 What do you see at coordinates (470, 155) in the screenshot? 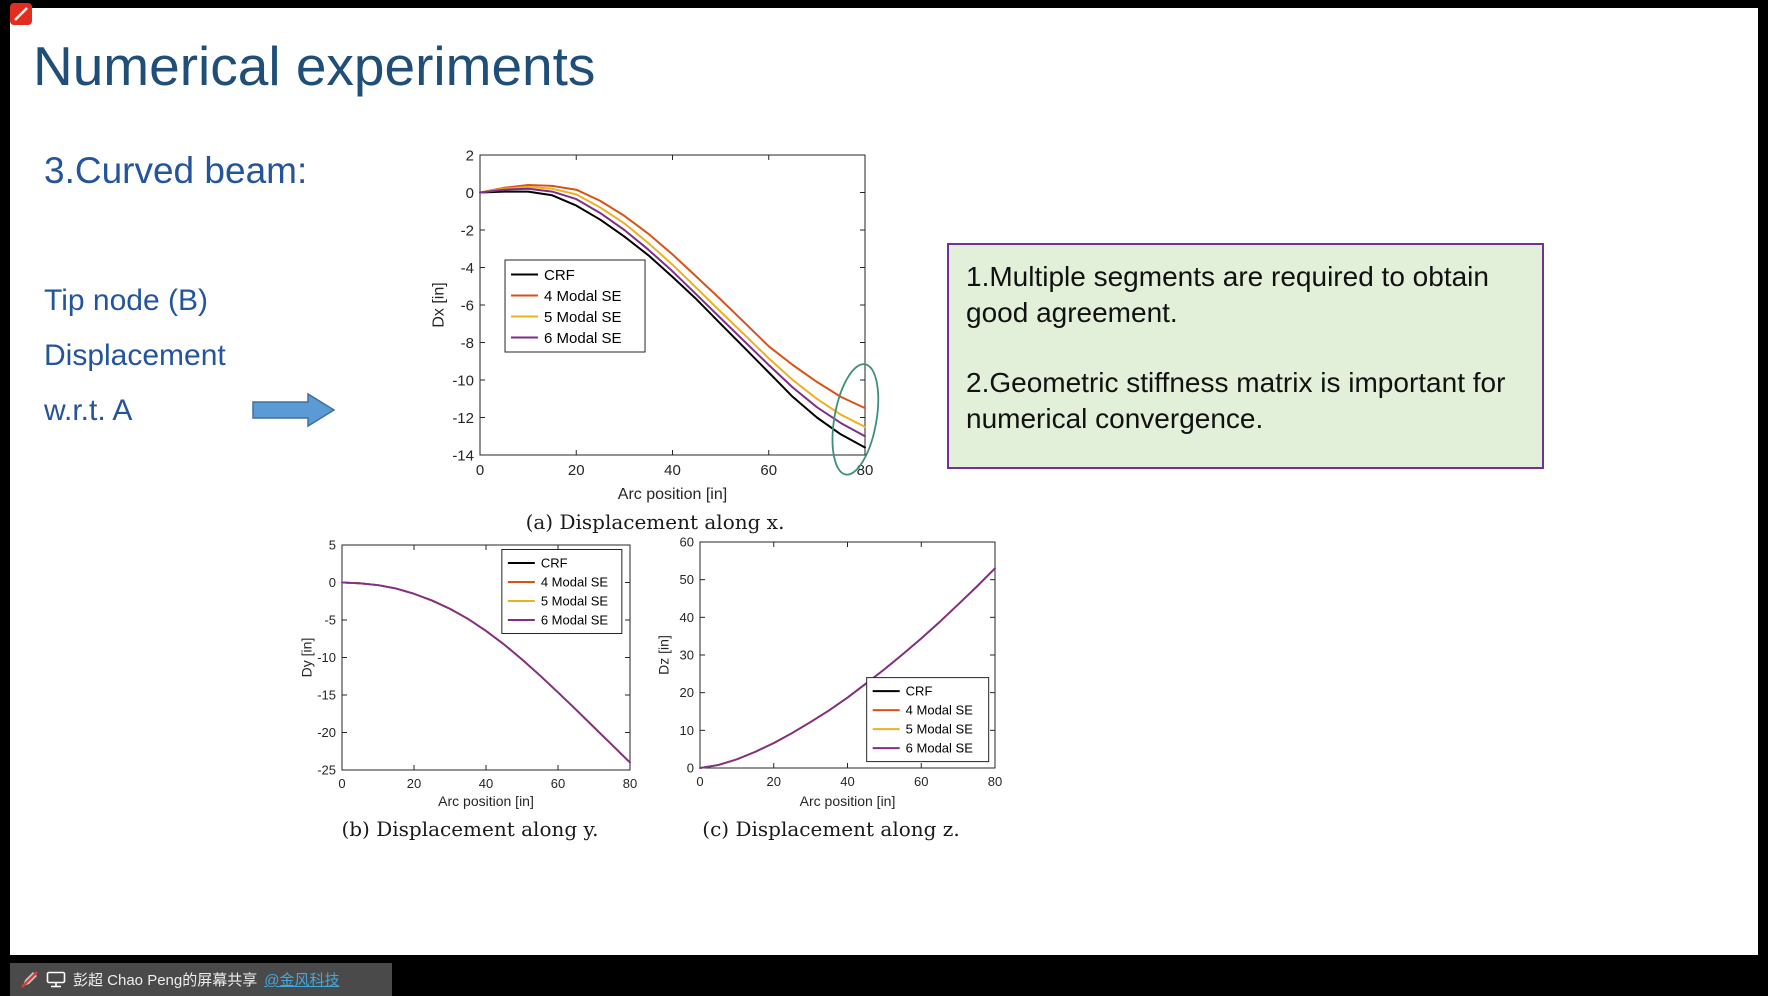
I see `y-tick-label: 2` at bounding box center [470, 155].